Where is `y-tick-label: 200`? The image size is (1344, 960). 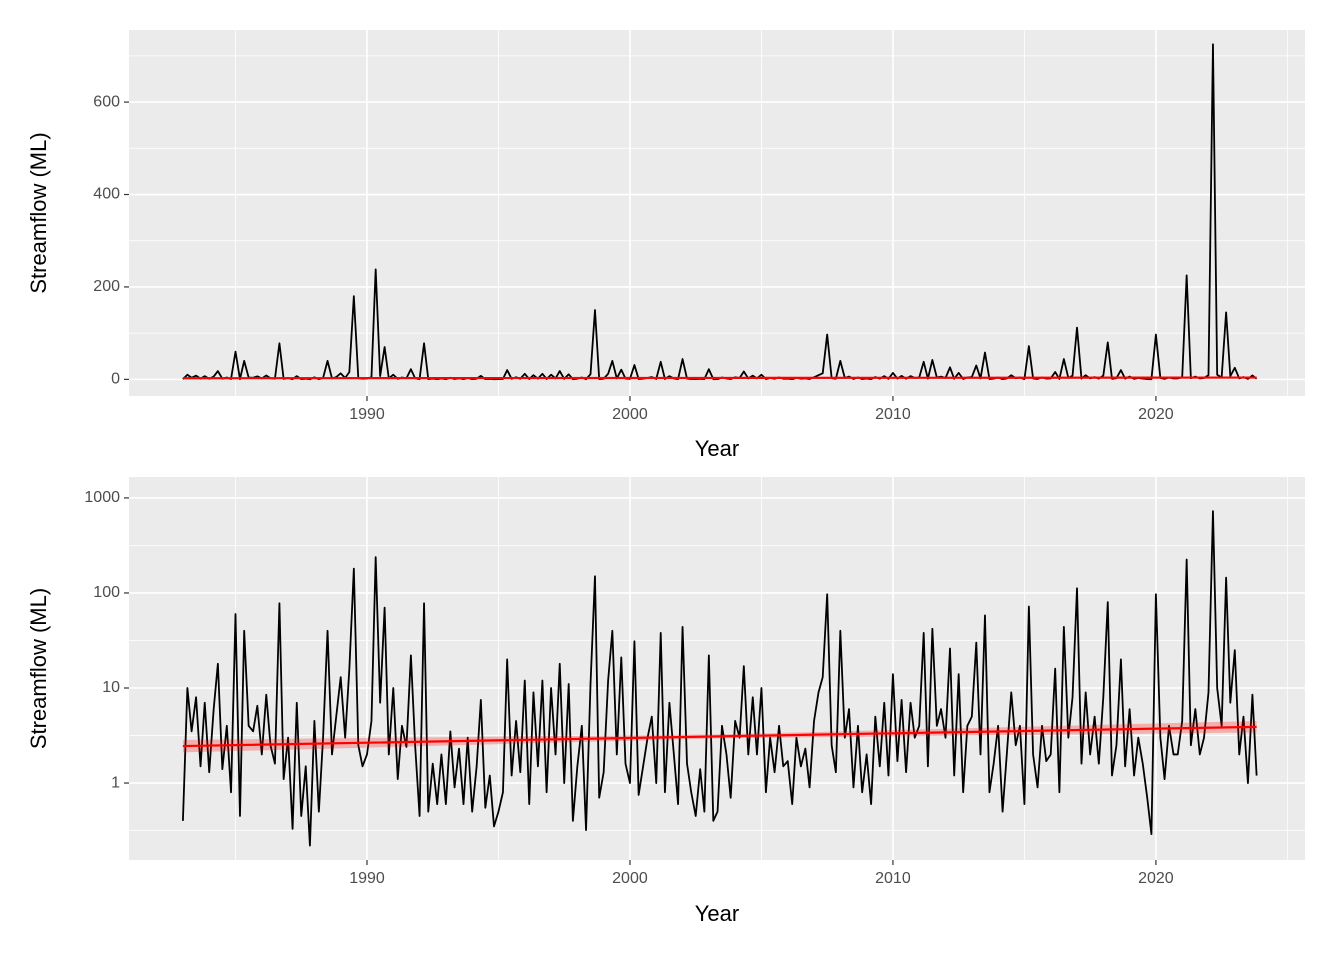 y-tick-label: 200 is located at coordinates (106, 286).